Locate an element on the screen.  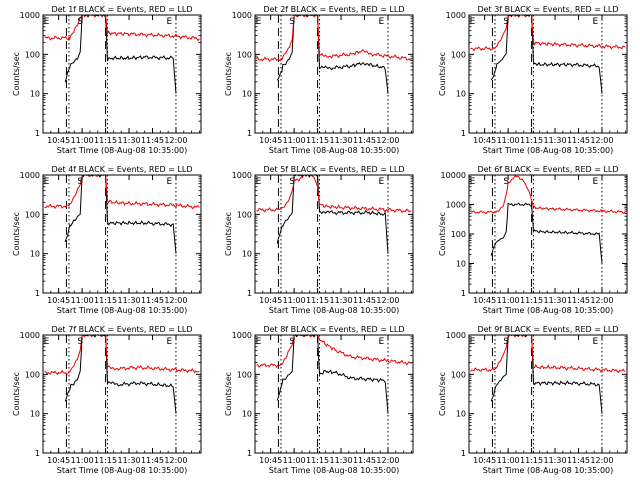
panel-title: Det 8f BLACK = Events, RED = LLD is located at coordinates (333, 329).